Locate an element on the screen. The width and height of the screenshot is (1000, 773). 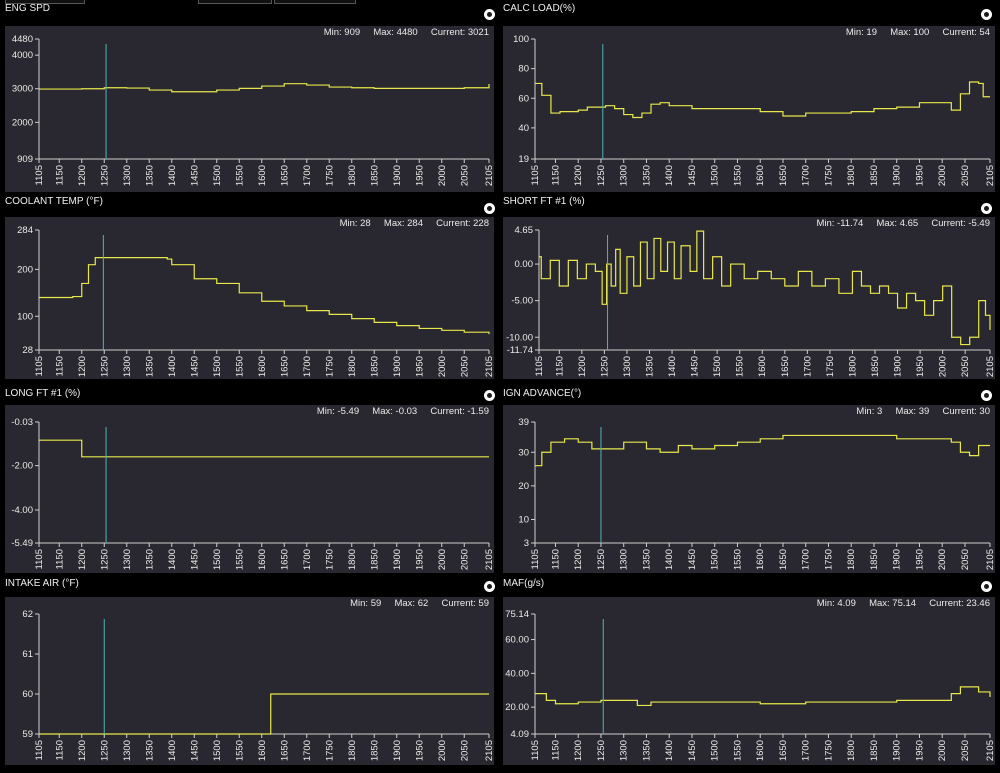
stats-readout: Min: 28 Max: 284 Current: 228 is located at coordinates (414, 223).